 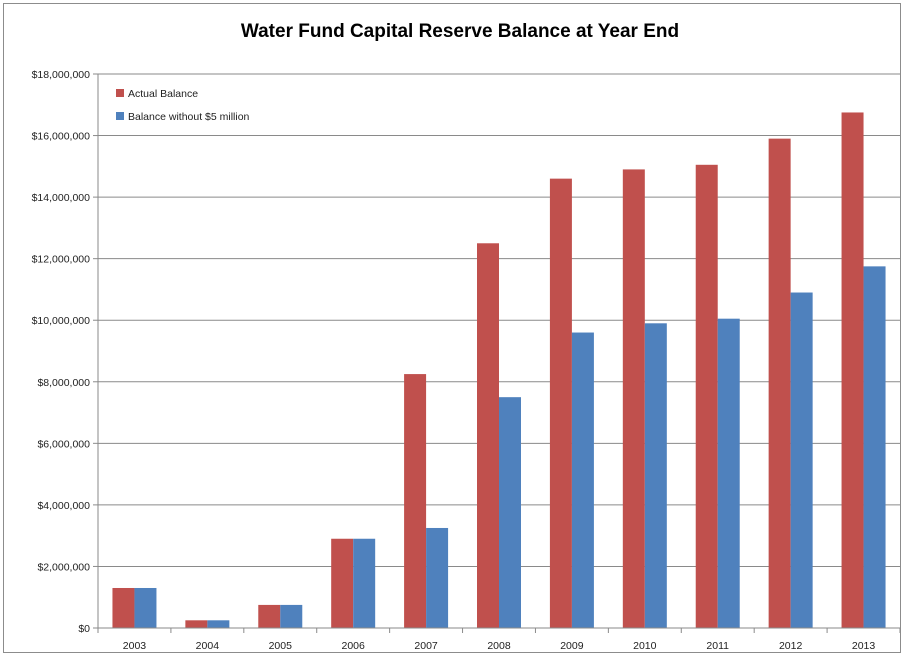 What do you see at coordinates (135, 646) in the screenshot?
I see `x-tick-label: 2003` at bounding box center [135, 646].